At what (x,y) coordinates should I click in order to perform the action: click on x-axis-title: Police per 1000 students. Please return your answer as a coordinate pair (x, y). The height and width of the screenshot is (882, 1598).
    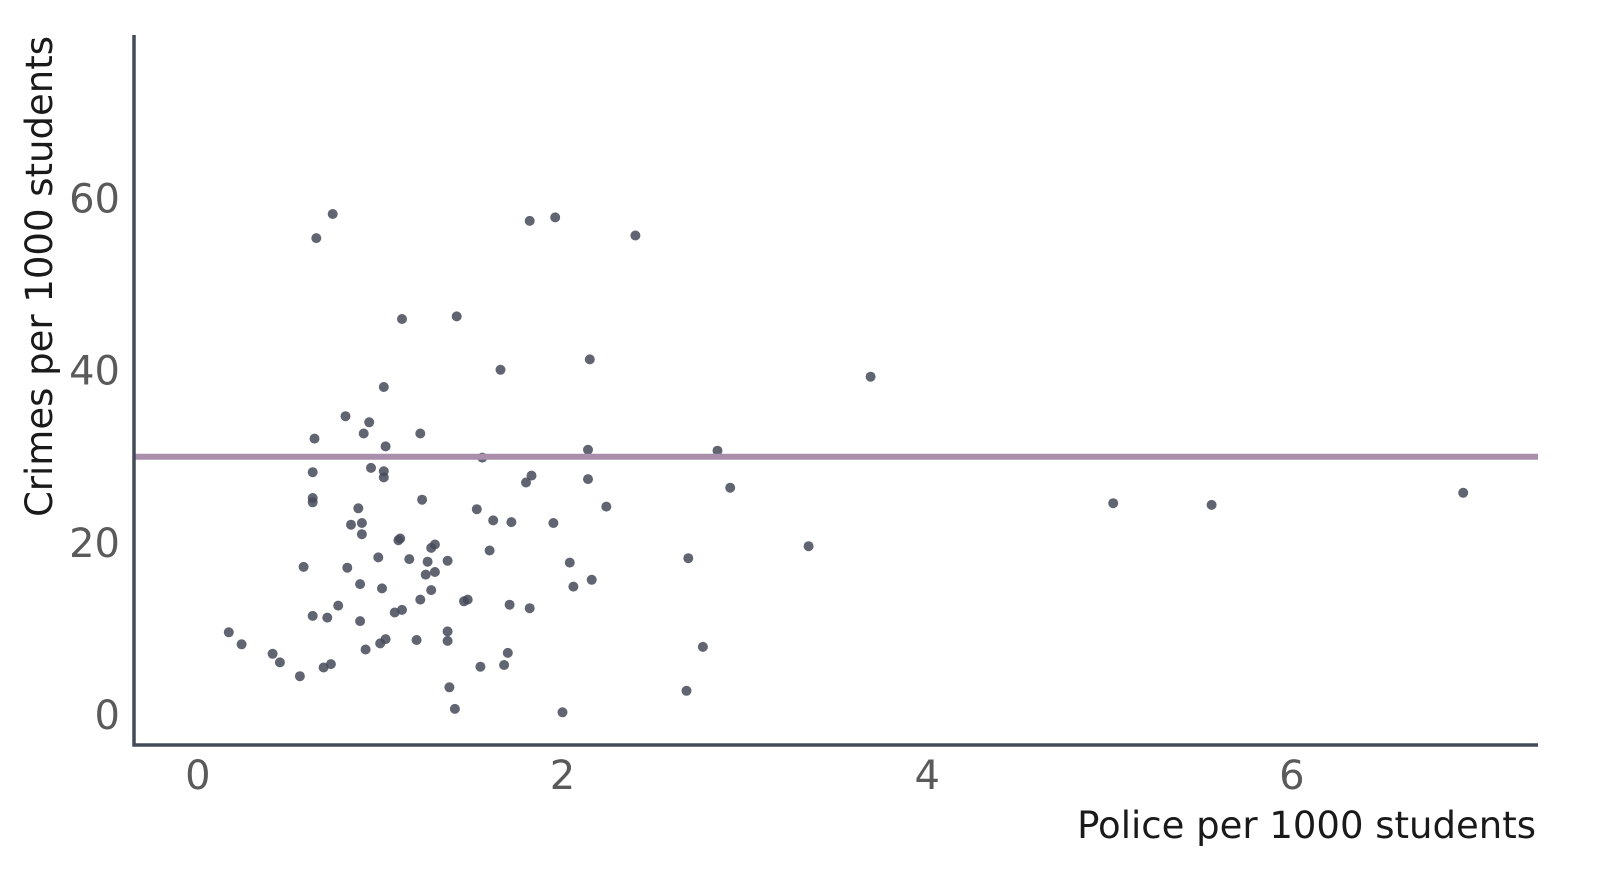
    Looking at the image, I should click on (1306, 825).